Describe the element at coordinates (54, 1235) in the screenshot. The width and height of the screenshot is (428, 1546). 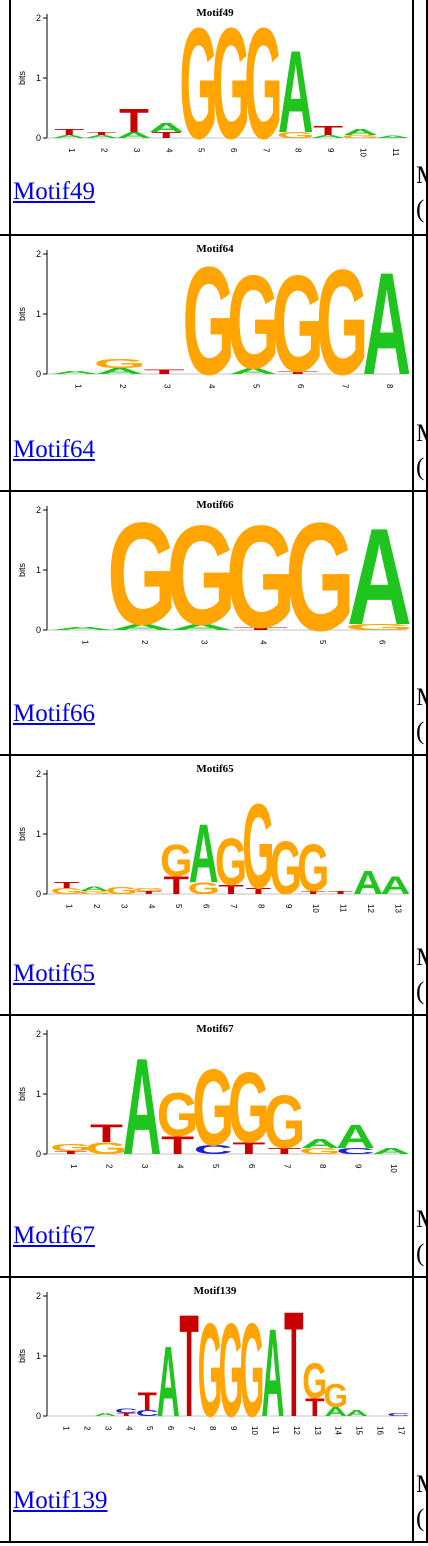
I see `motif-link: Motif67` at that location.